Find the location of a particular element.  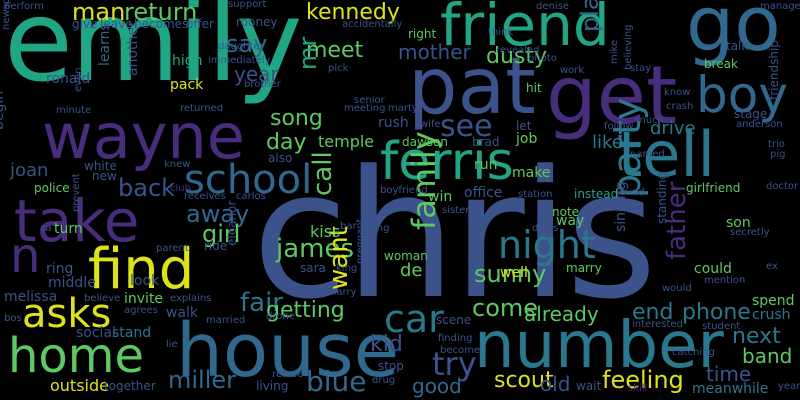

word-like: like is located at coordinates (607, 142).